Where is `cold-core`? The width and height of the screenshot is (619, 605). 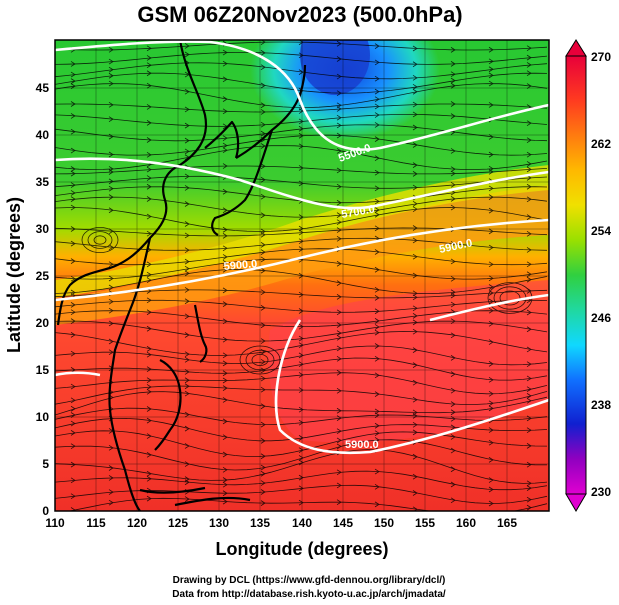
cold-core is located at coordinates (335, 67).